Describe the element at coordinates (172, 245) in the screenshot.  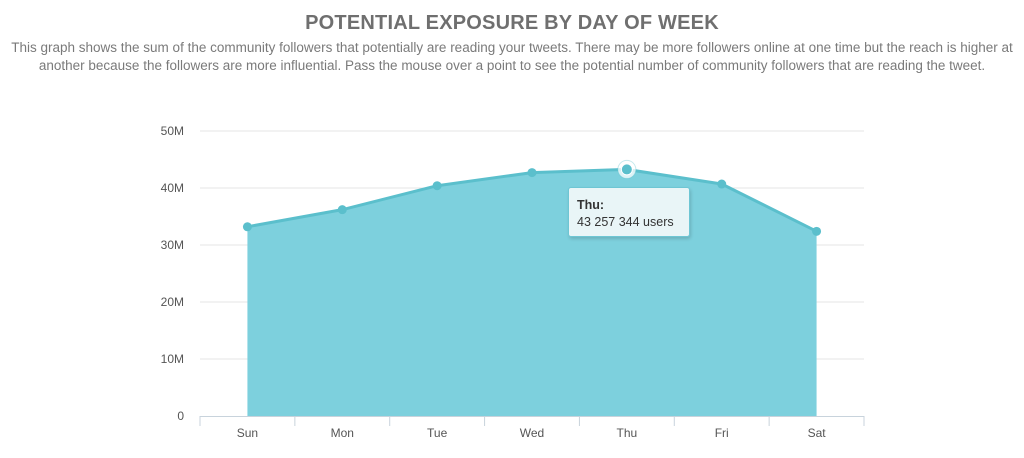
I see `y-tick-label: 30M` at that location.